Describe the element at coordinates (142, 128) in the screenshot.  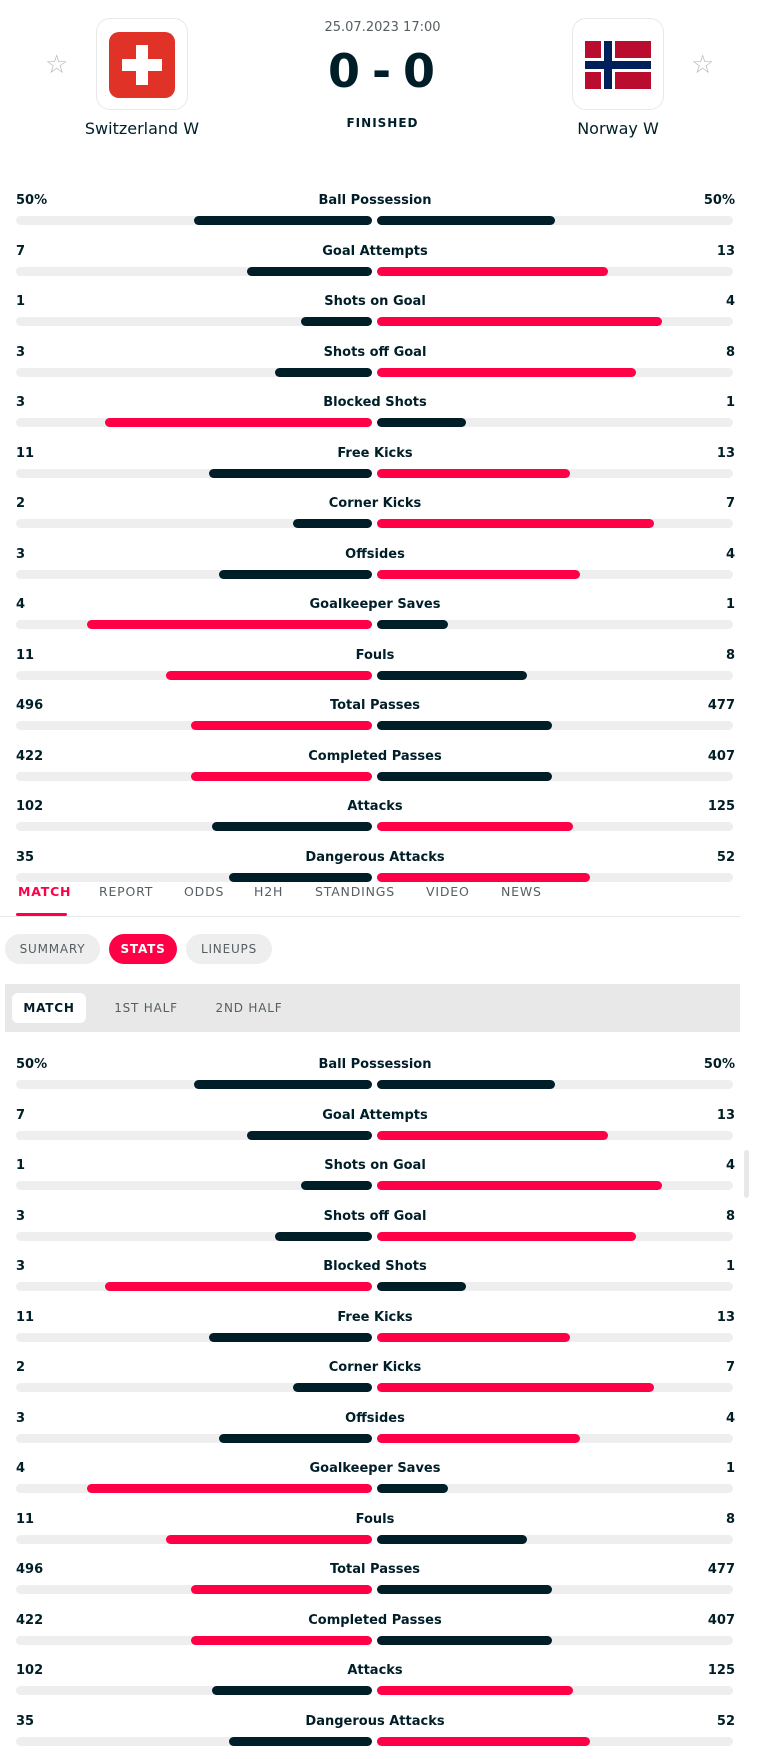
I see `home-team-name: Switzerland W` at that location.